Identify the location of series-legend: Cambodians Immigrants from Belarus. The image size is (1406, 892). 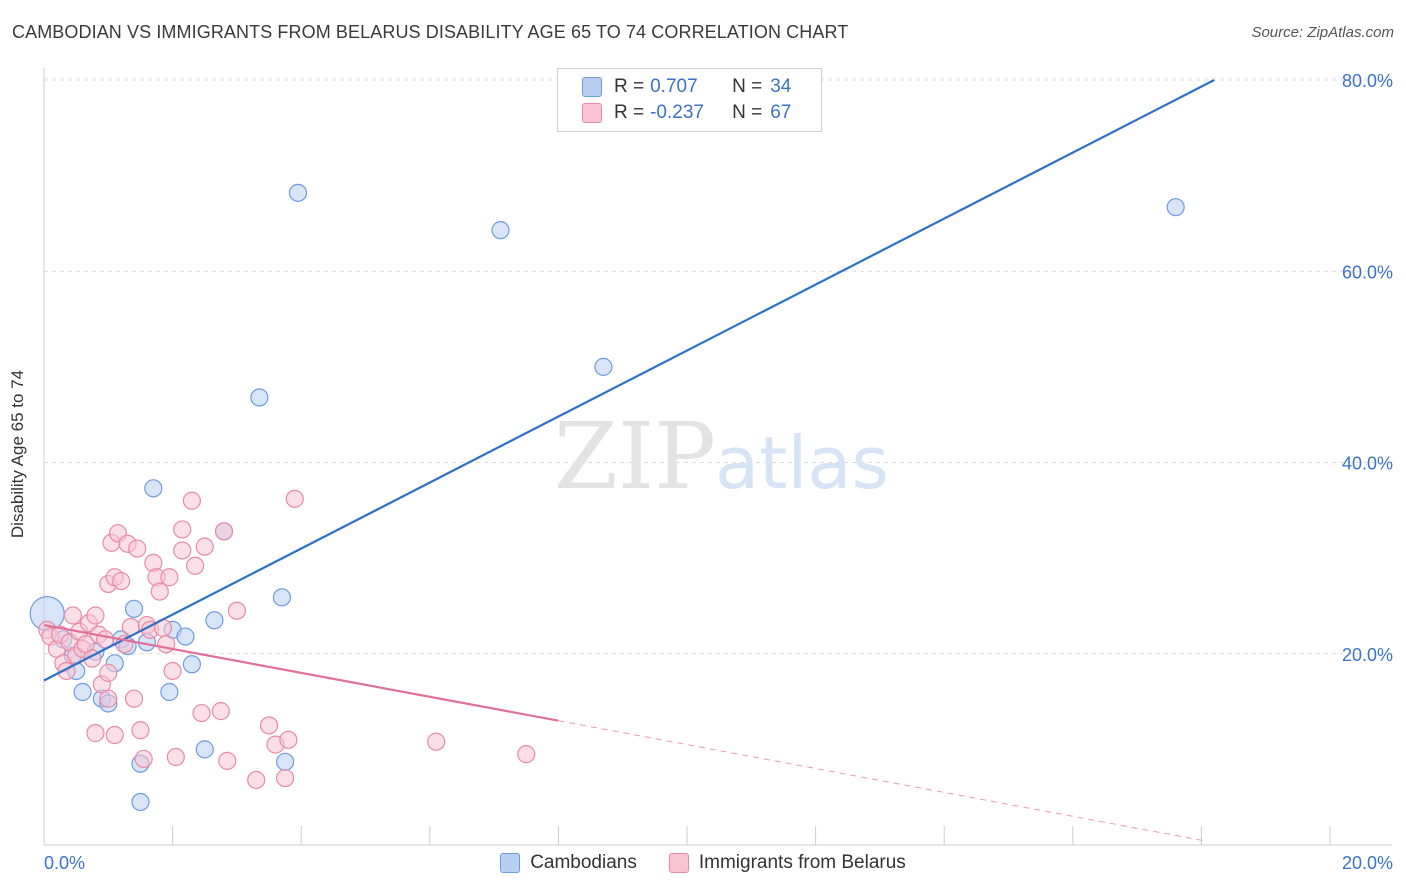
(703, 863).